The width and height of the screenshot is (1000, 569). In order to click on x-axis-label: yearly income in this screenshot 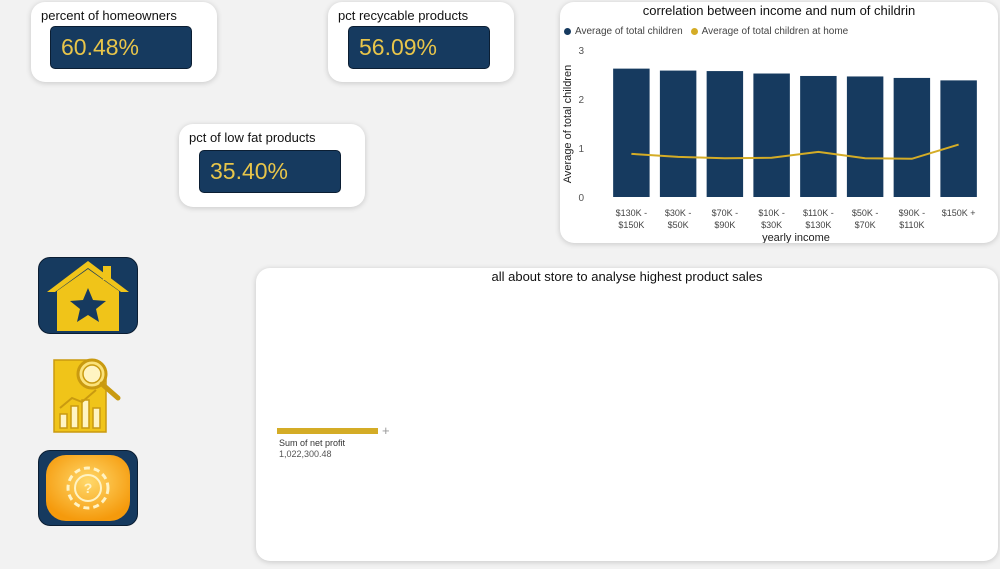, I will do `click(796, 237)`.